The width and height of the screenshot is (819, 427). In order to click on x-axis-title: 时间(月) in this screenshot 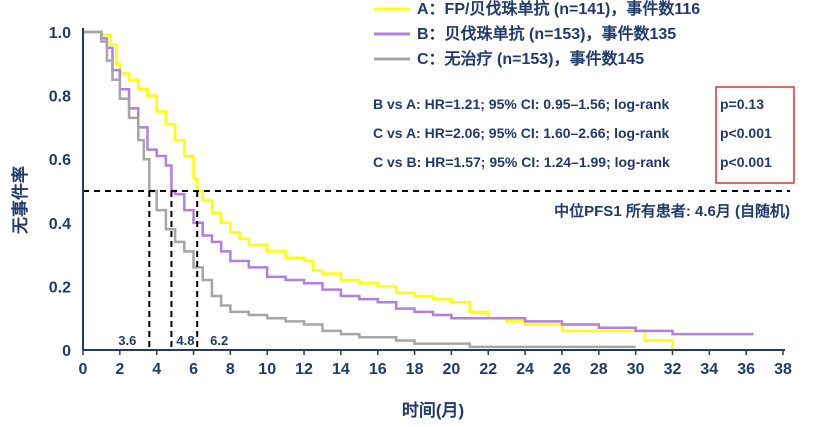, I will do `click(433, 410)`.